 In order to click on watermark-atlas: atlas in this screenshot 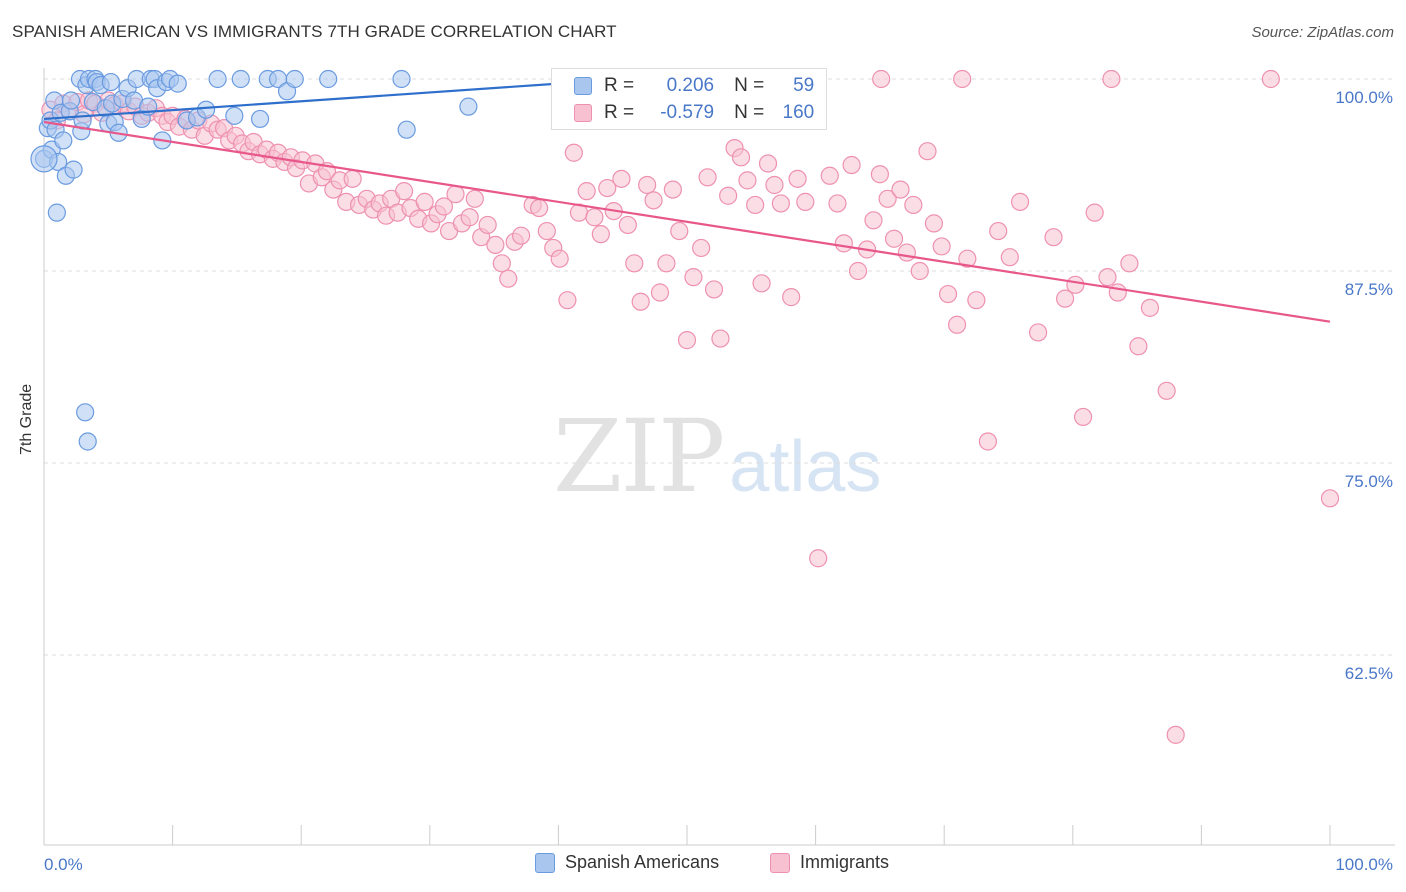, I will do `click(805, 467)`.